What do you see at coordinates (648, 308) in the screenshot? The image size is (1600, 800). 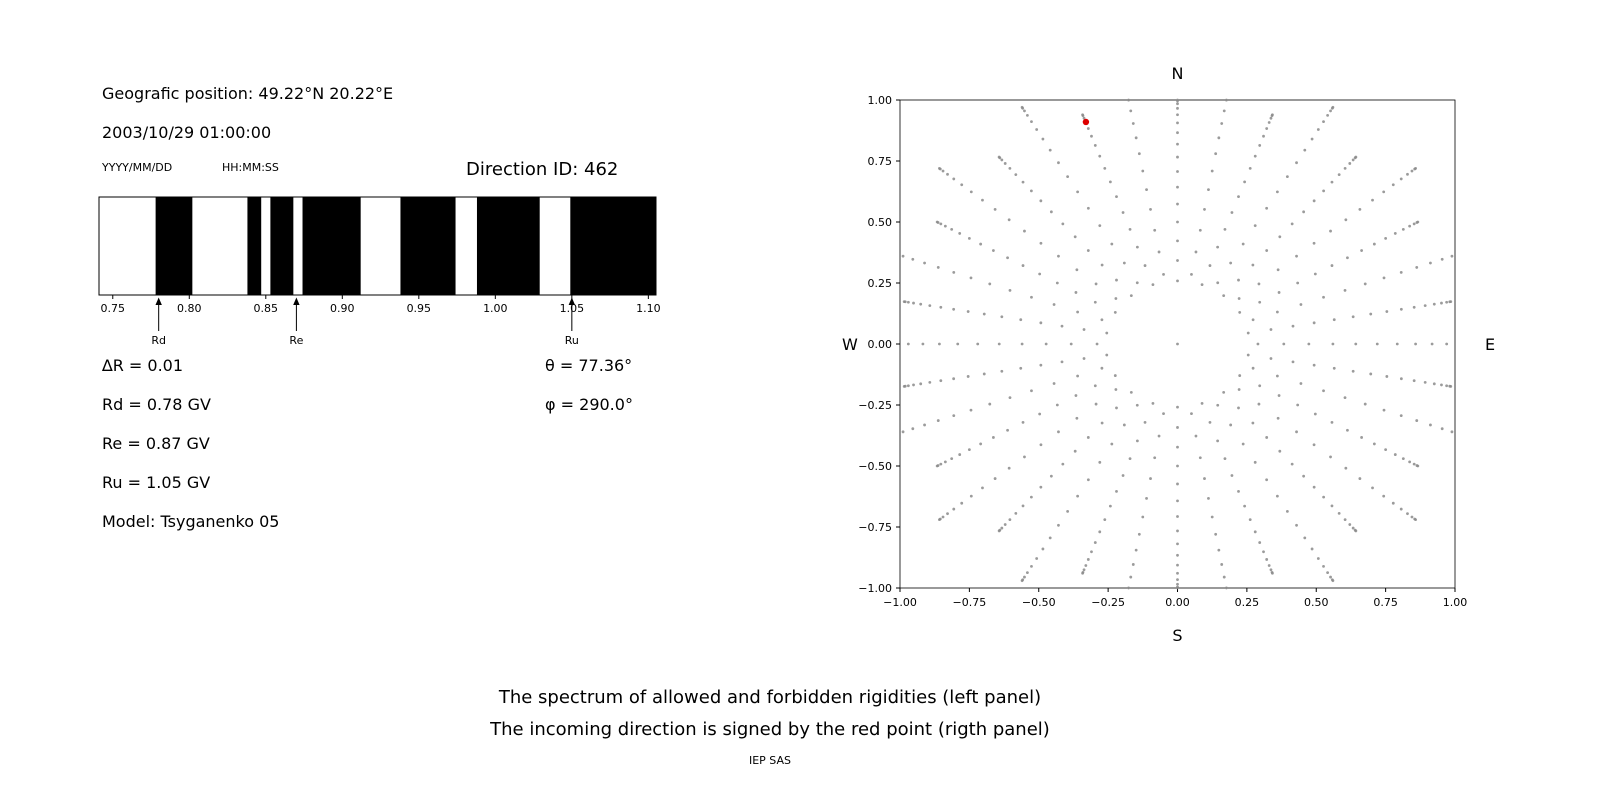 I see `x-tick-label: 1.10` at bounding box center [648, 308].